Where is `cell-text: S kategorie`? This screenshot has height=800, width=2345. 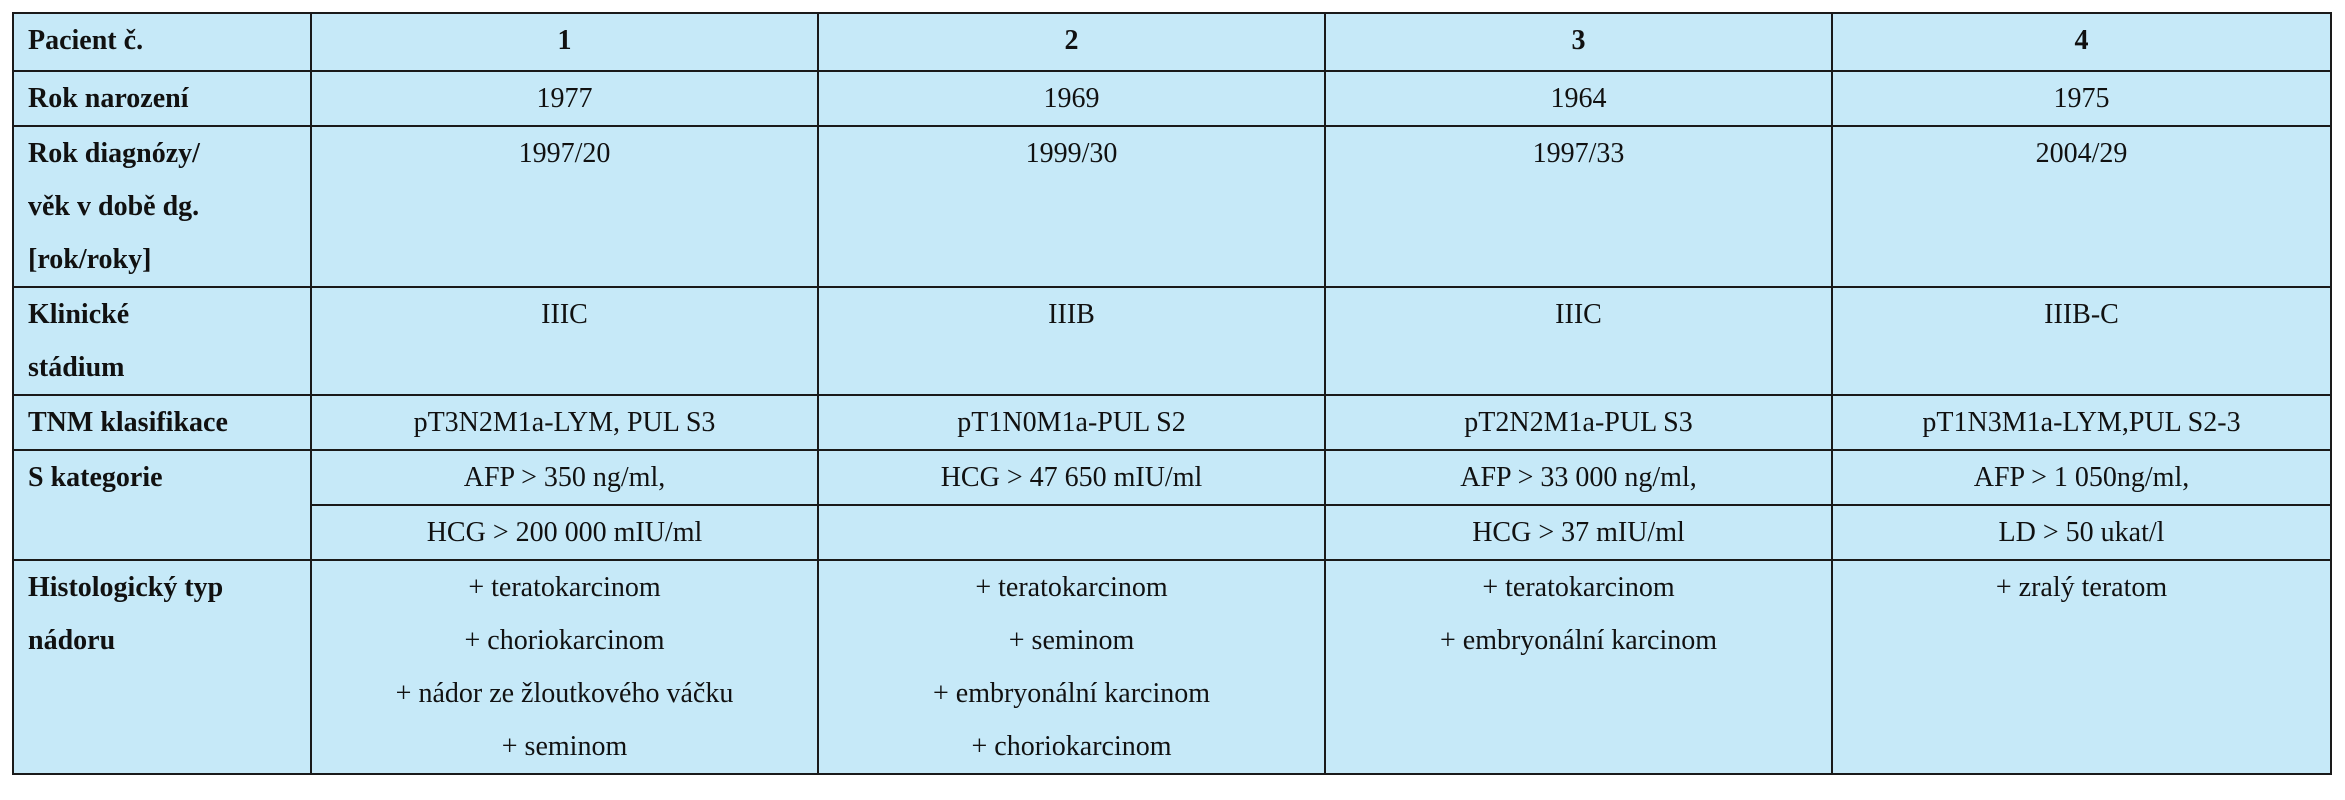 cell-text: S kategorie is located at coordinates (95, 477).